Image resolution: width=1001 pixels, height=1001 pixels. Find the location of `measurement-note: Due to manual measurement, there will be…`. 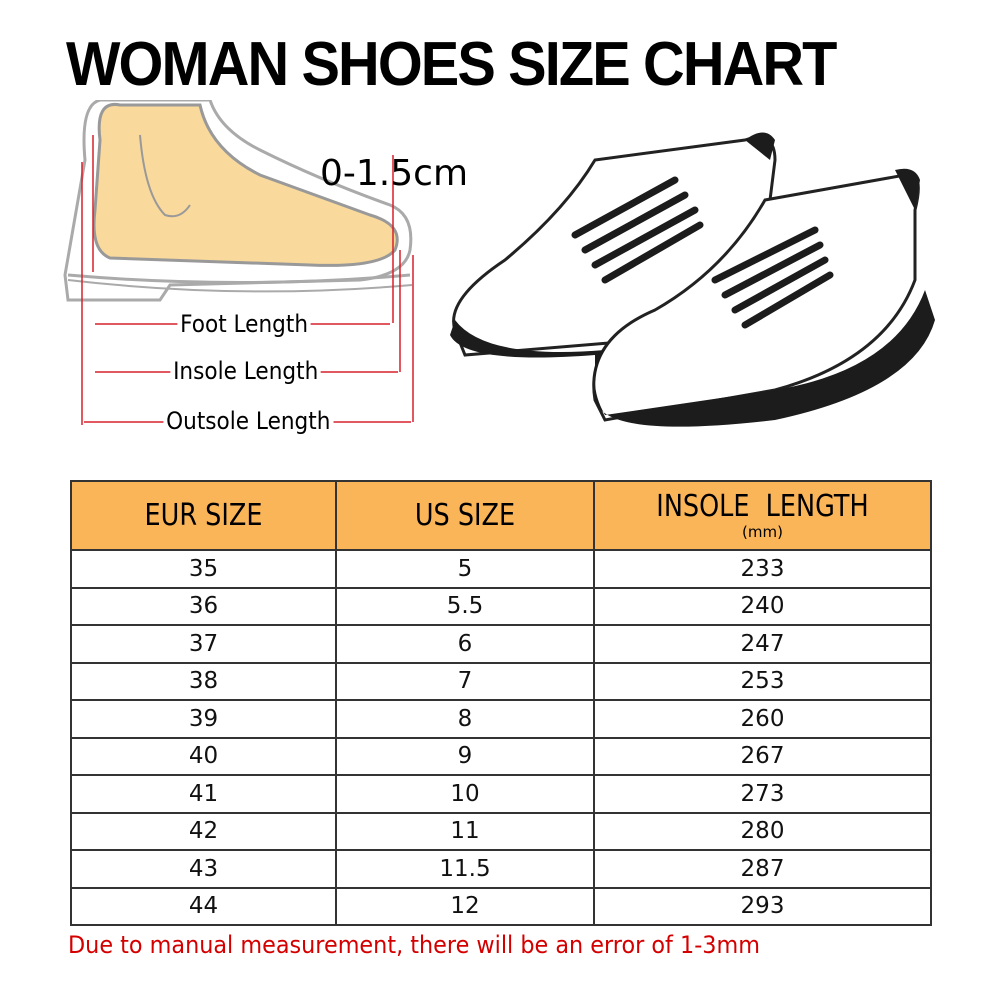

measurement-note: Due to manual measurement, there will be… is located at coordinates (414, 945).